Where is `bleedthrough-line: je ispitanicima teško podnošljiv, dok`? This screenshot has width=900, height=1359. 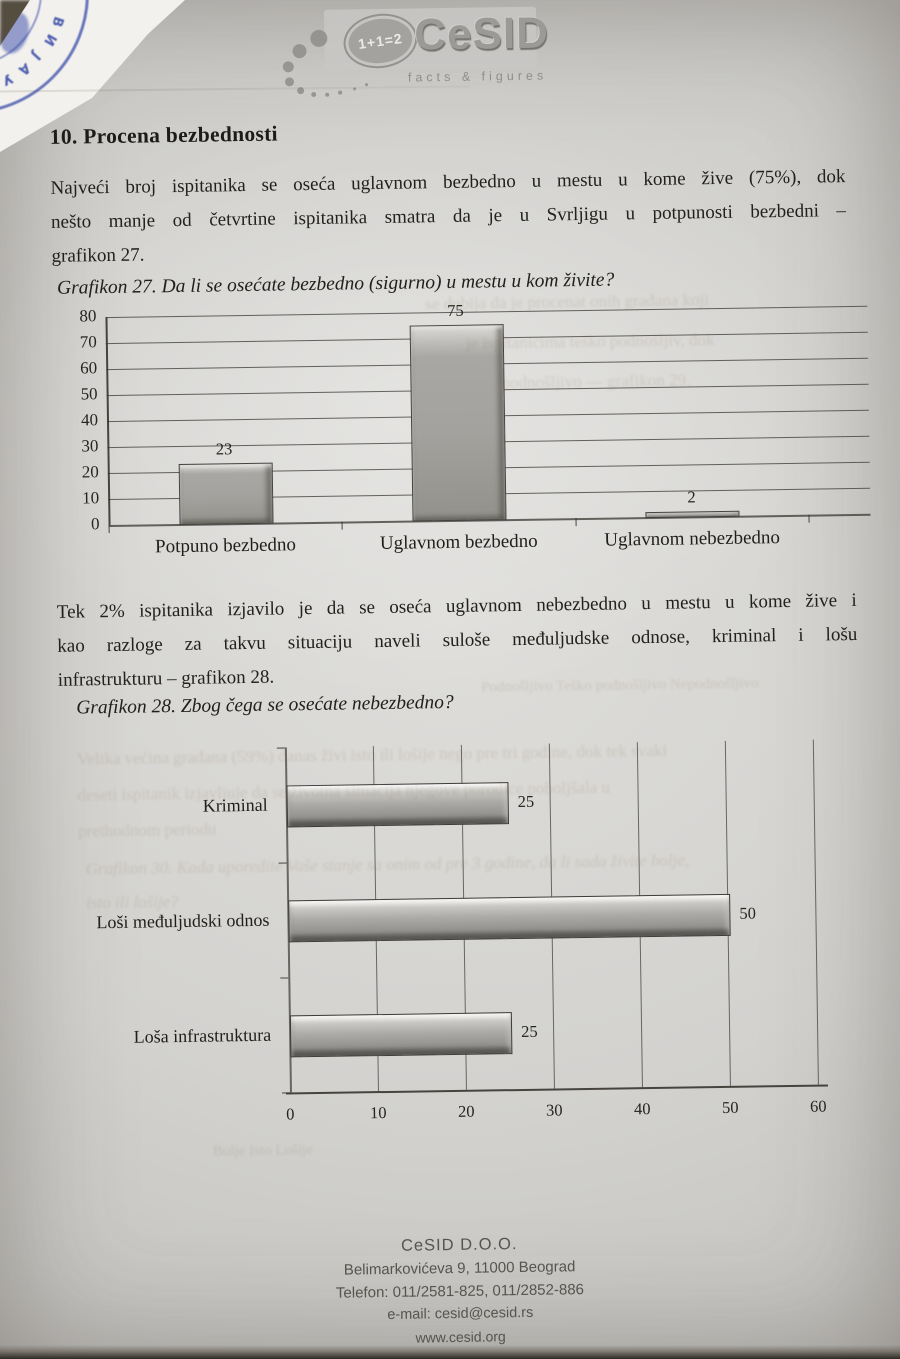 bleedthrough-line: je ispitanicima teško podnošljiv, dok is located at coordinates (590, 341).